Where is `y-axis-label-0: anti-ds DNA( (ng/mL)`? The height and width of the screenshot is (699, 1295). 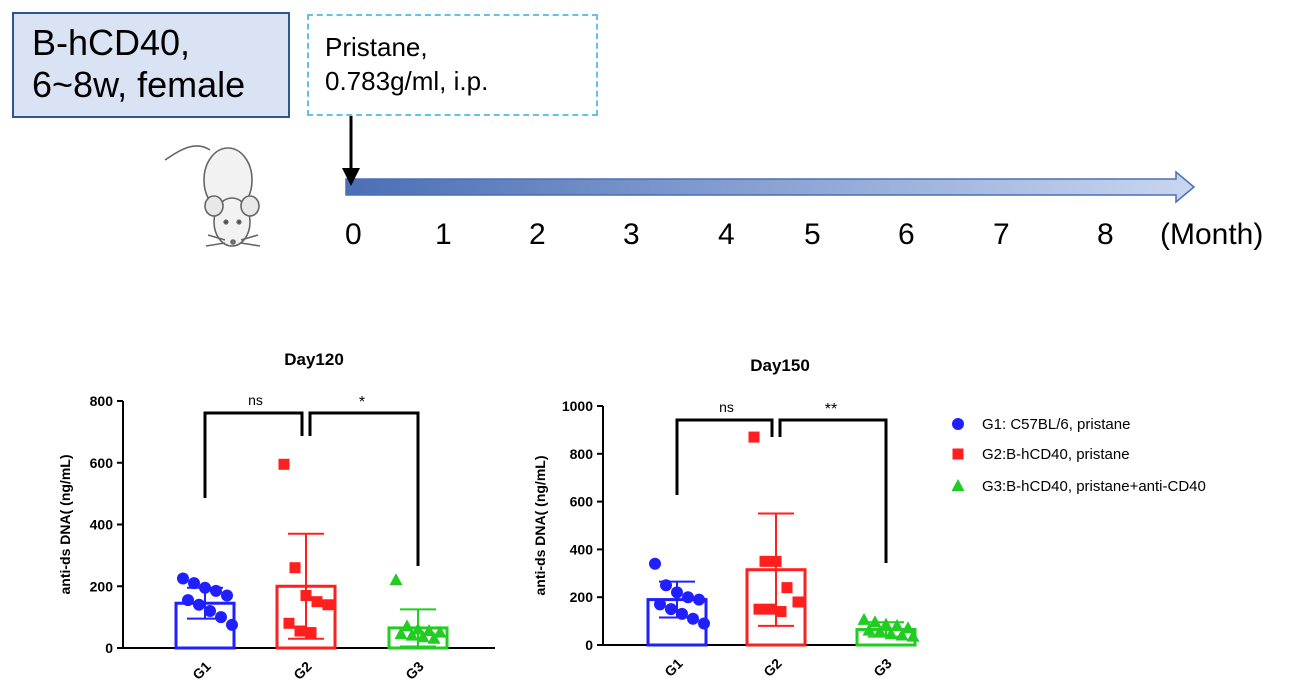
y-axis-label-0: anti-ds DNA( (ng/mL) is located at coordinates (65, 525).